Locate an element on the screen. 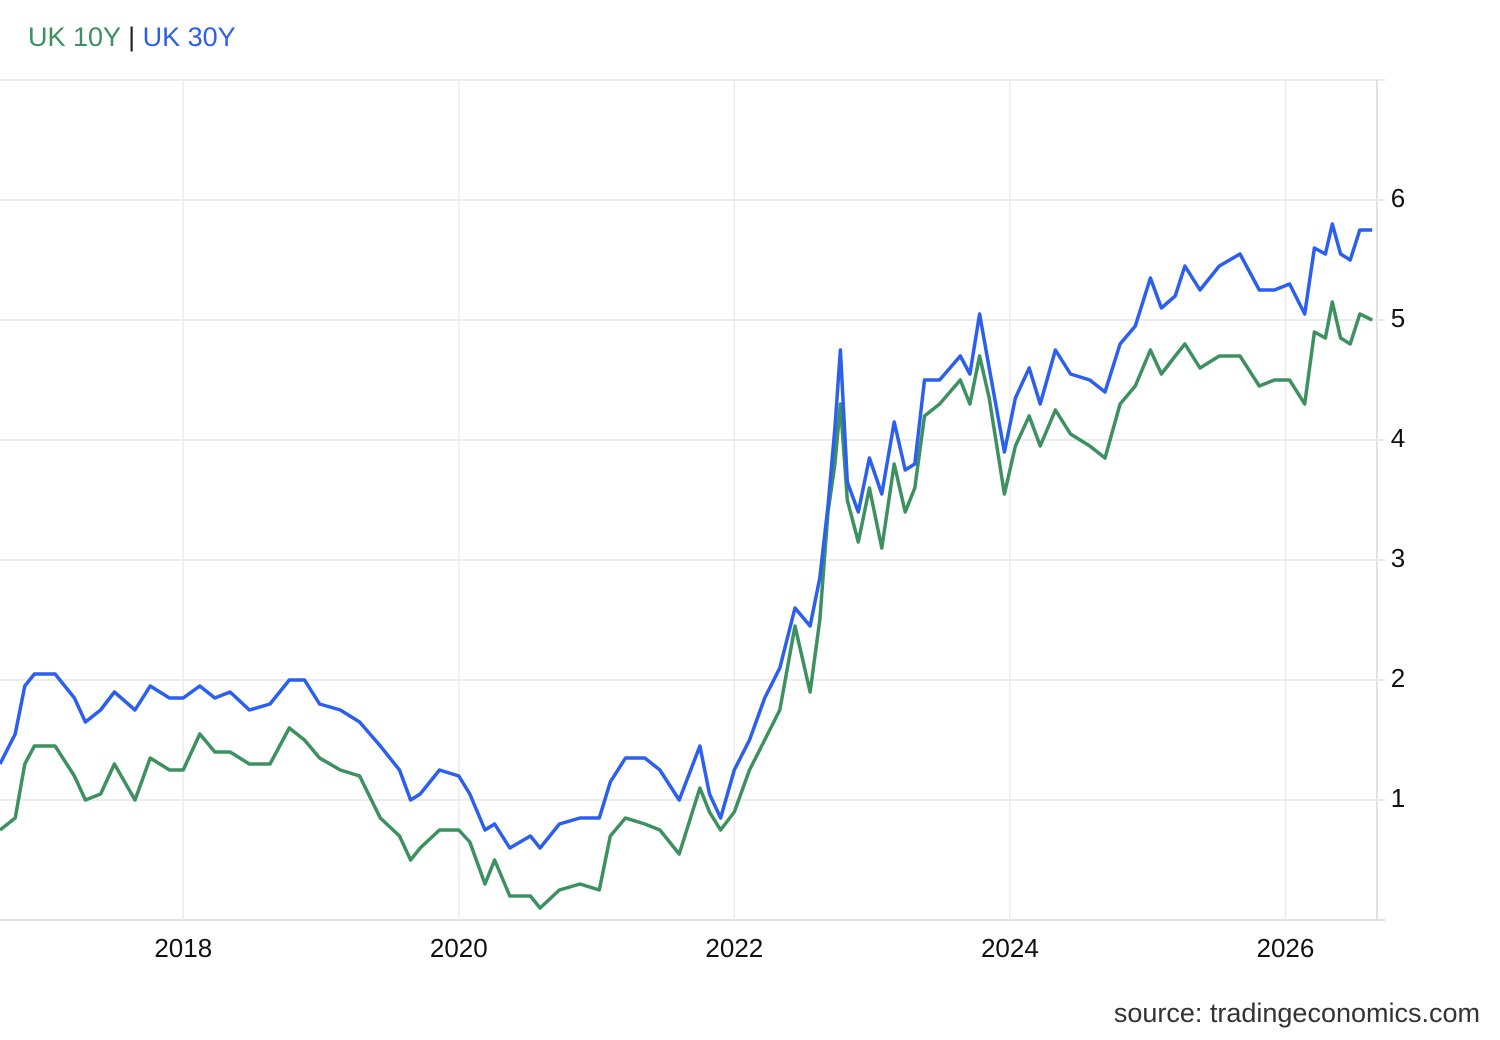  x-tick-label: 2022 is located at coordinates (734, 948).